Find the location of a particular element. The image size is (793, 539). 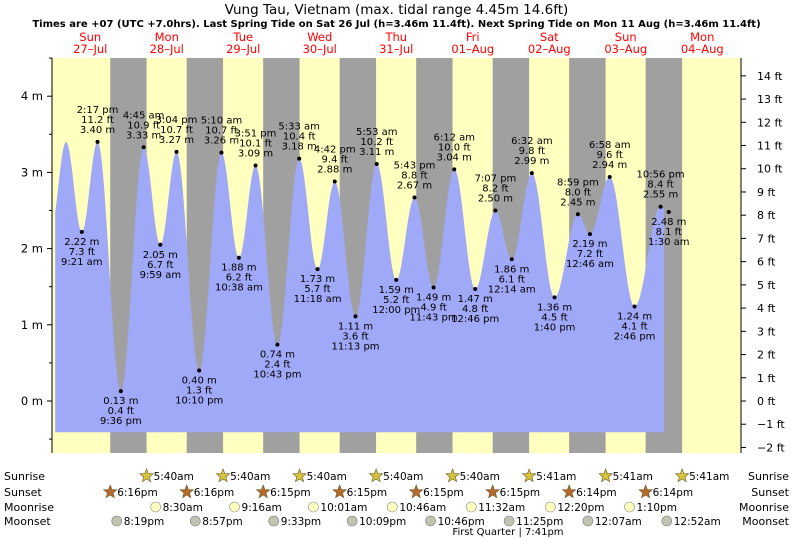

tide-label: 3.27 m is located at coordinates (176, 140).